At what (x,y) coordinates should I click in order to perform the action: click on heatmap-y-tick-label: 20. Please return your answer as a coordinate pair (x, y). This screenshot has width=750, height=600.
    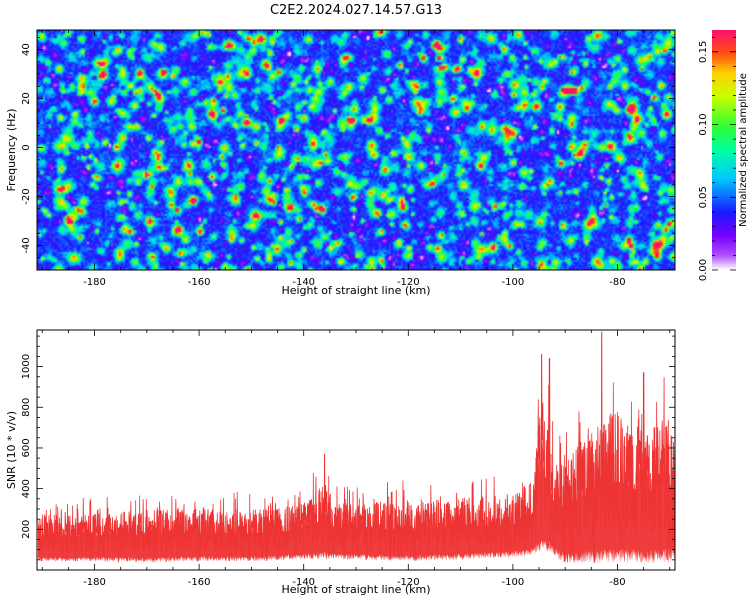
    Looking at the image, I should click on (26, 98).